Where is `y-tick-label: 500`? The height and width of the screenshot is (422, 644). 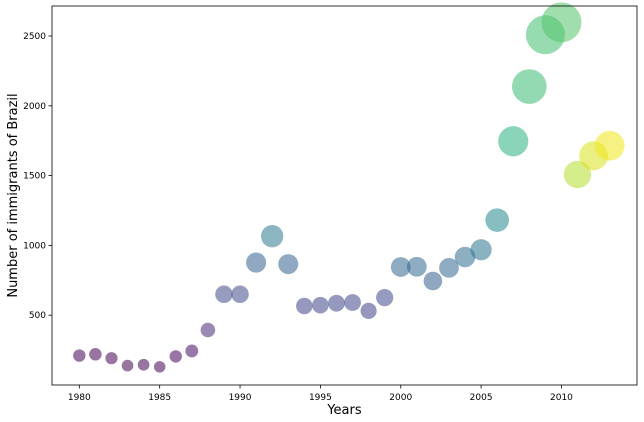
y-tick-label: 500 is located at coordinates (37, 316).